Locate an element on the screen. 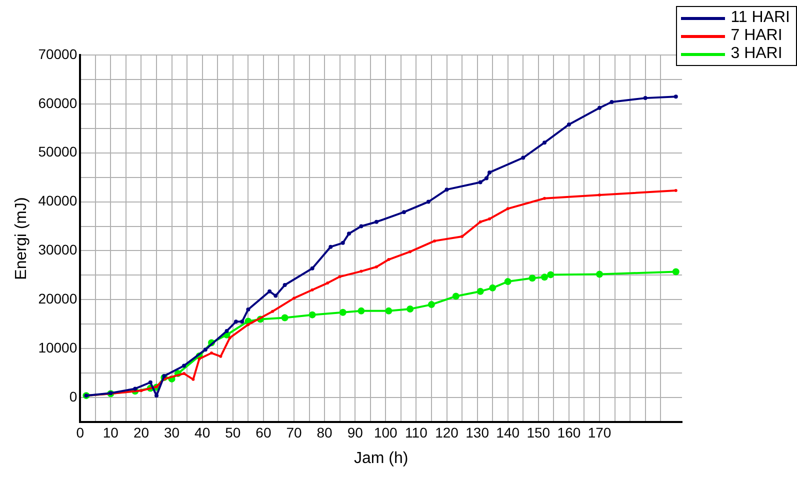  x-tick-label: 80 is located at coordinates (324, 432).